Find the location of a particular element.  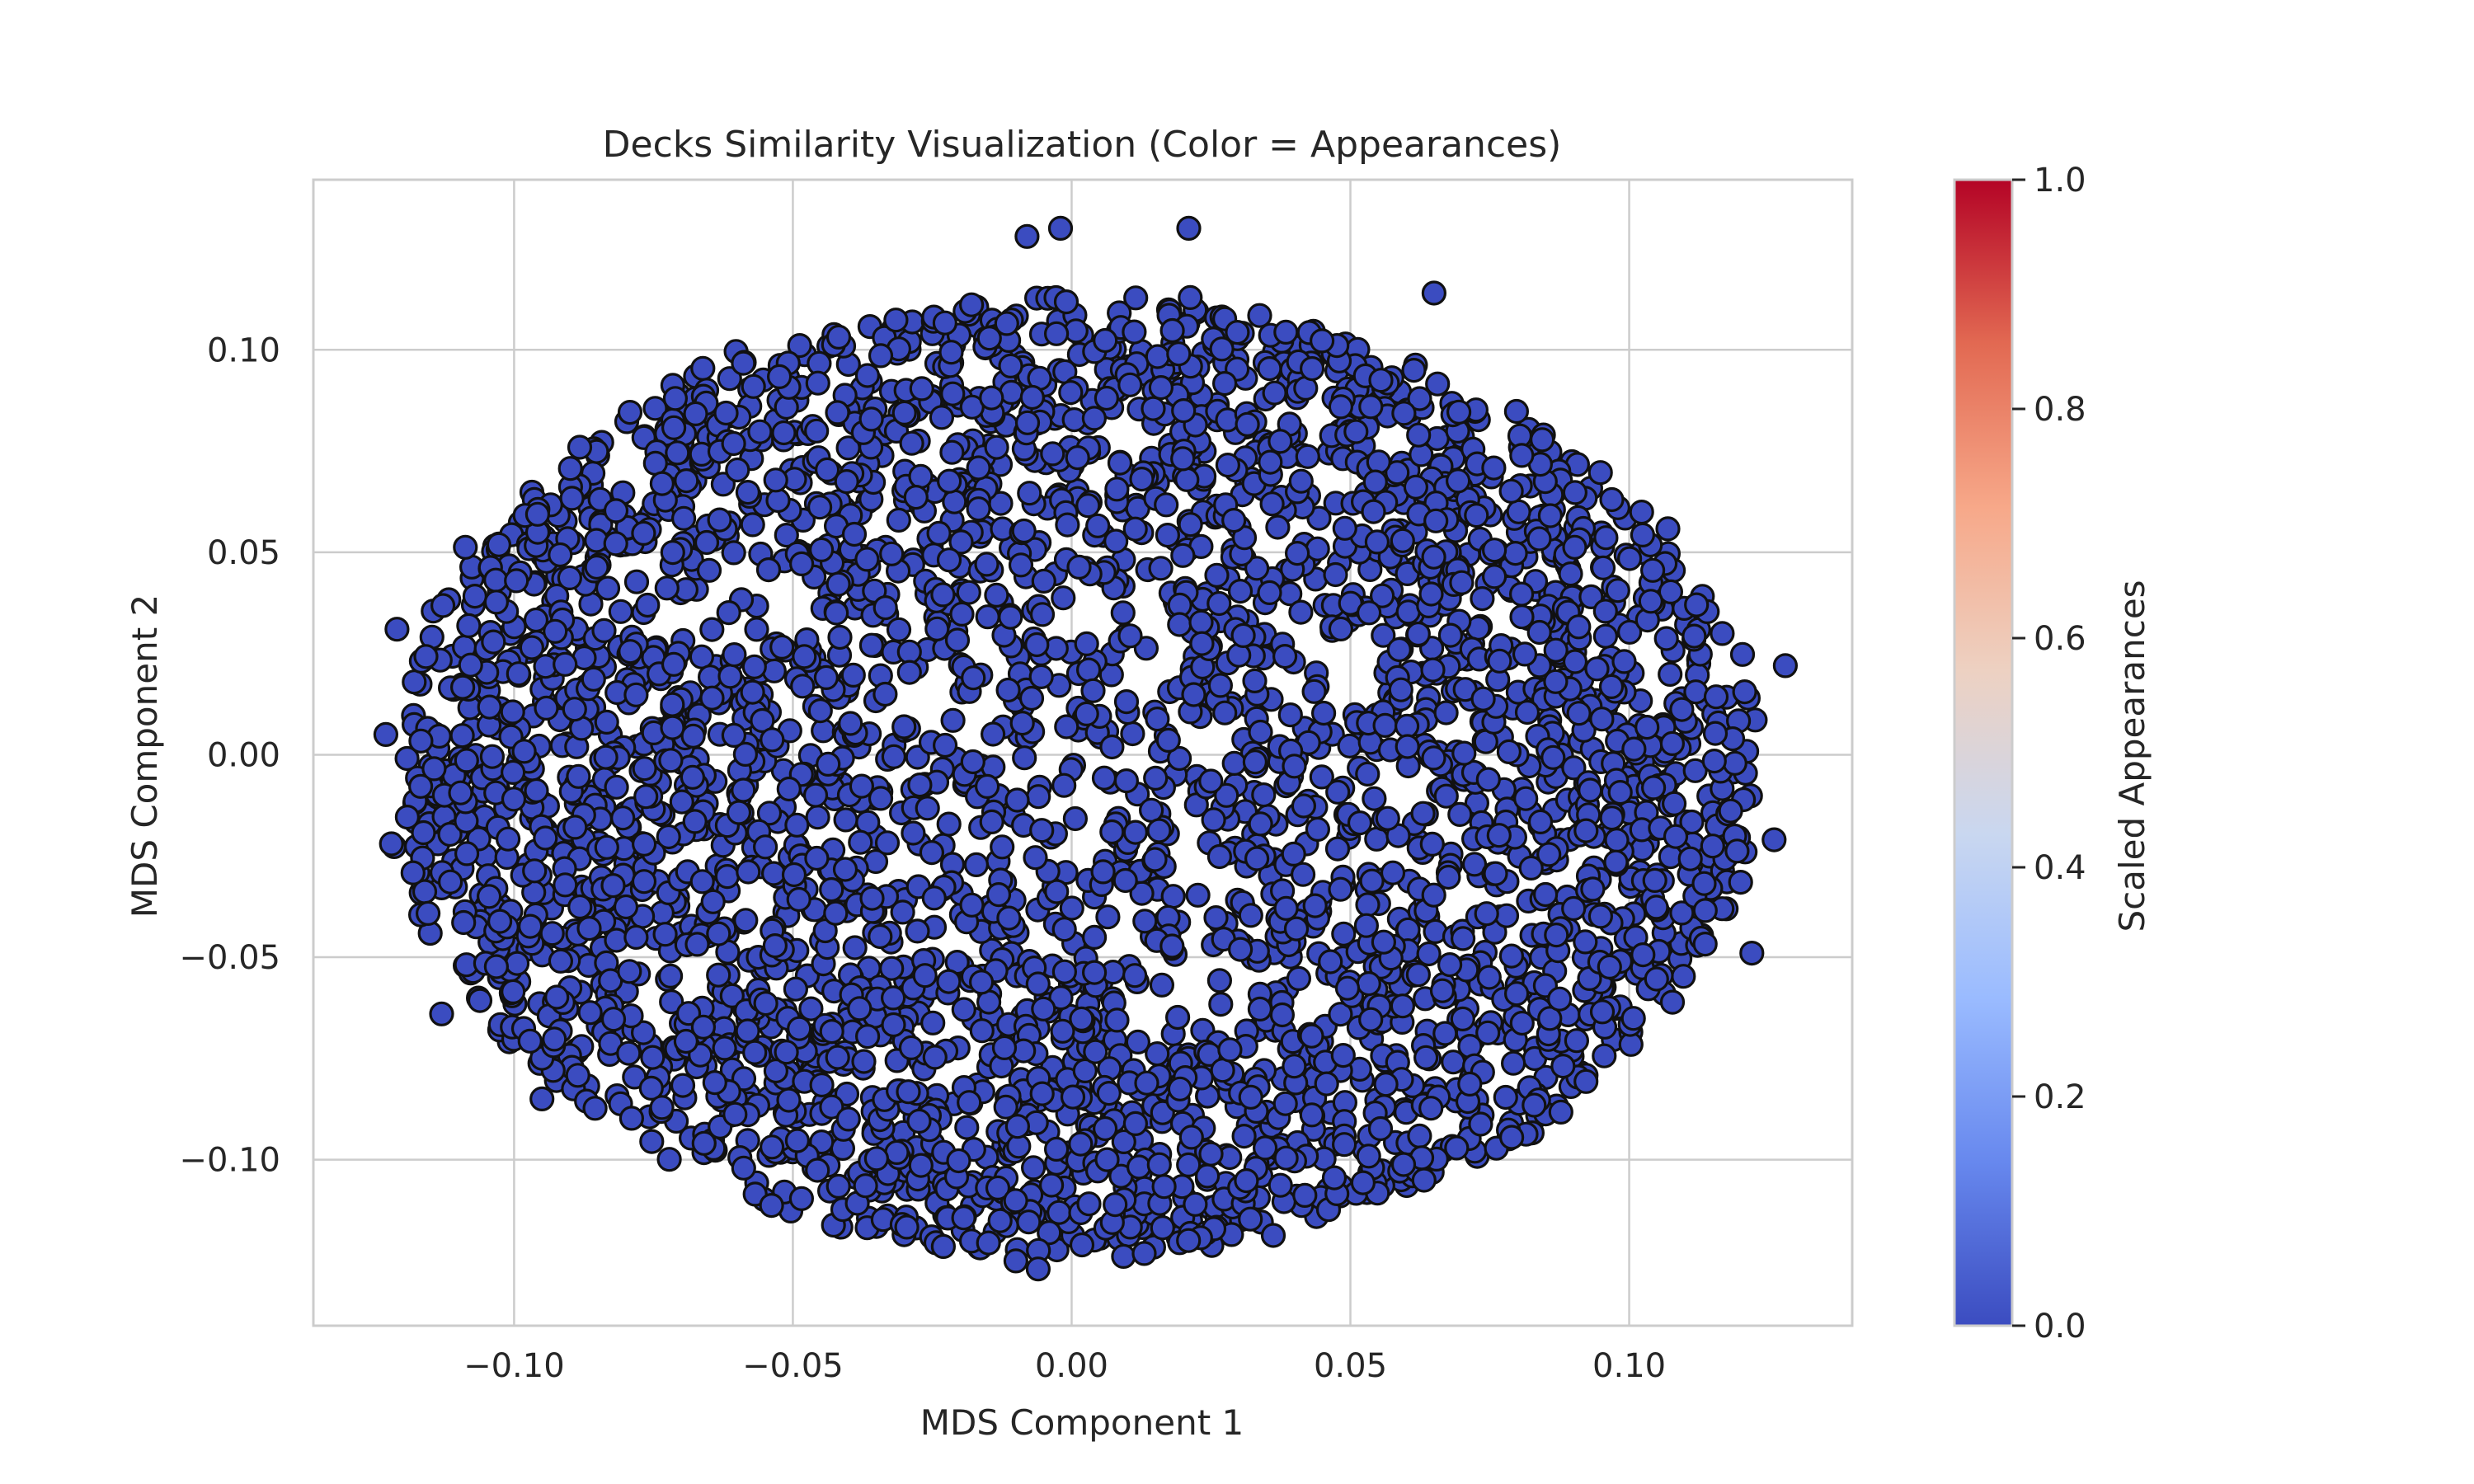

colorbar-tick-label: 0.2 is located at coordinates (2060, 1097).